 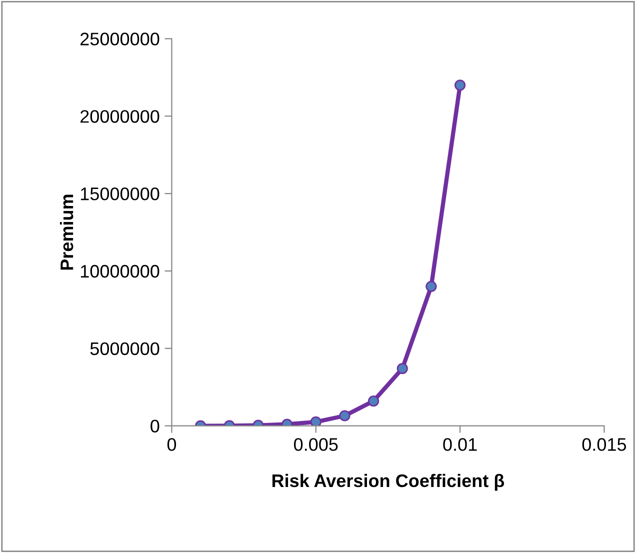 What do you see at coordinates (316, 444) in the screenshot?
I see `x-tick-label: 0.005` at bounding box center [316, 444].